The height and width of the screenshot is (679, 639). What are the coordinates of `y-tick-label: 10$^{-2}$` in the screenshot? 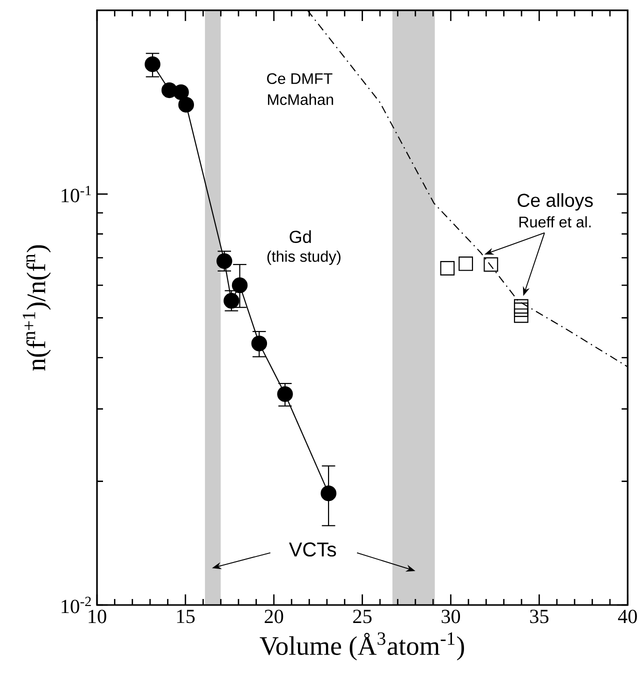 It's located at (76, 605).